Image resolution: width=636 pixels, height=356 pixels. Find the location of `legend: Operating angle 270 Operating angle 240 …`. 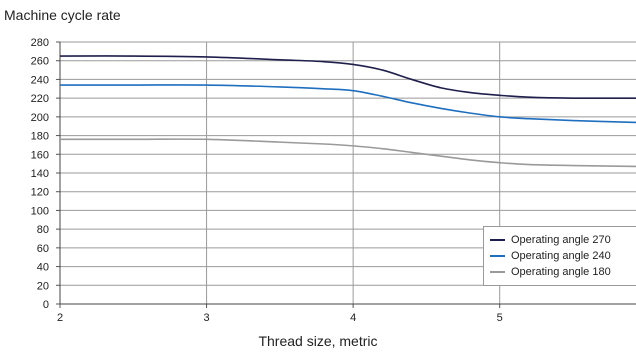

legend: Operating angle 270 Operating angle 240 … is located at coordinates (559, 256).